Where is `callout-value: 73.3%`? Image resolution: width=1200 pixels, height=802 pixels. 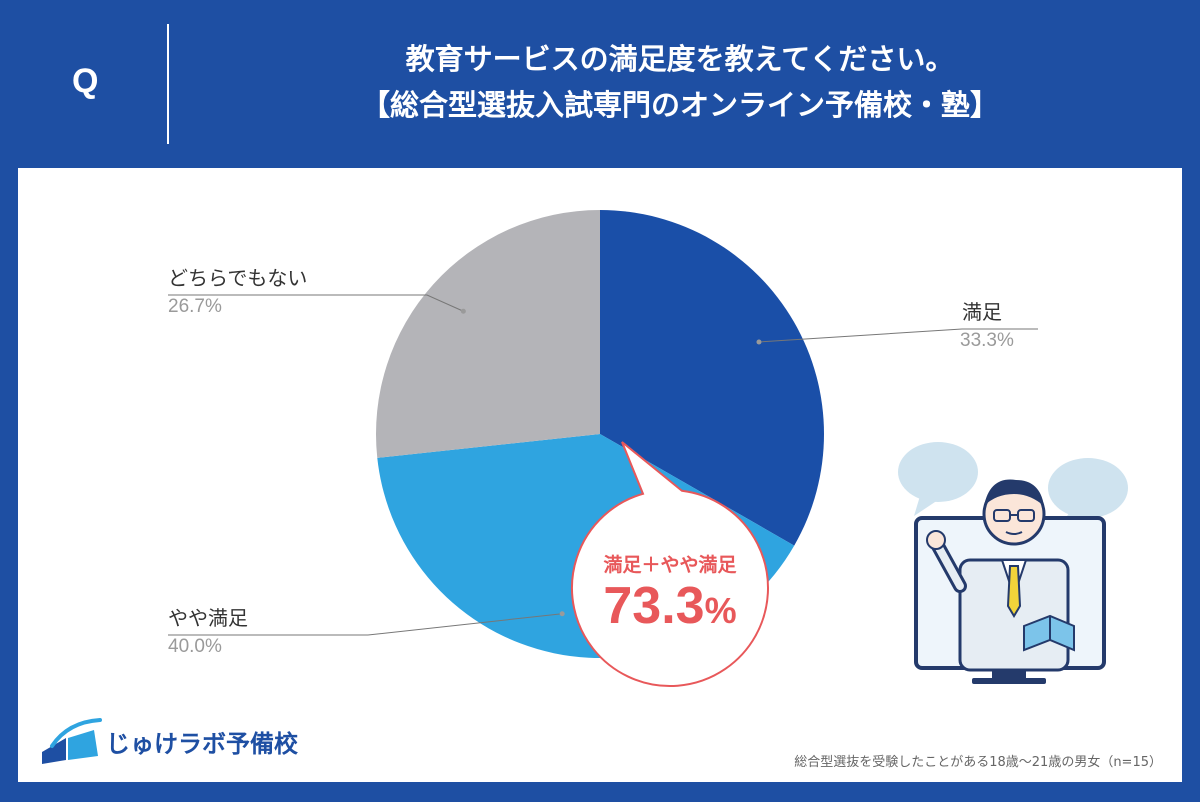
callout-value: 73.3% is located at coordinates (670, 606).